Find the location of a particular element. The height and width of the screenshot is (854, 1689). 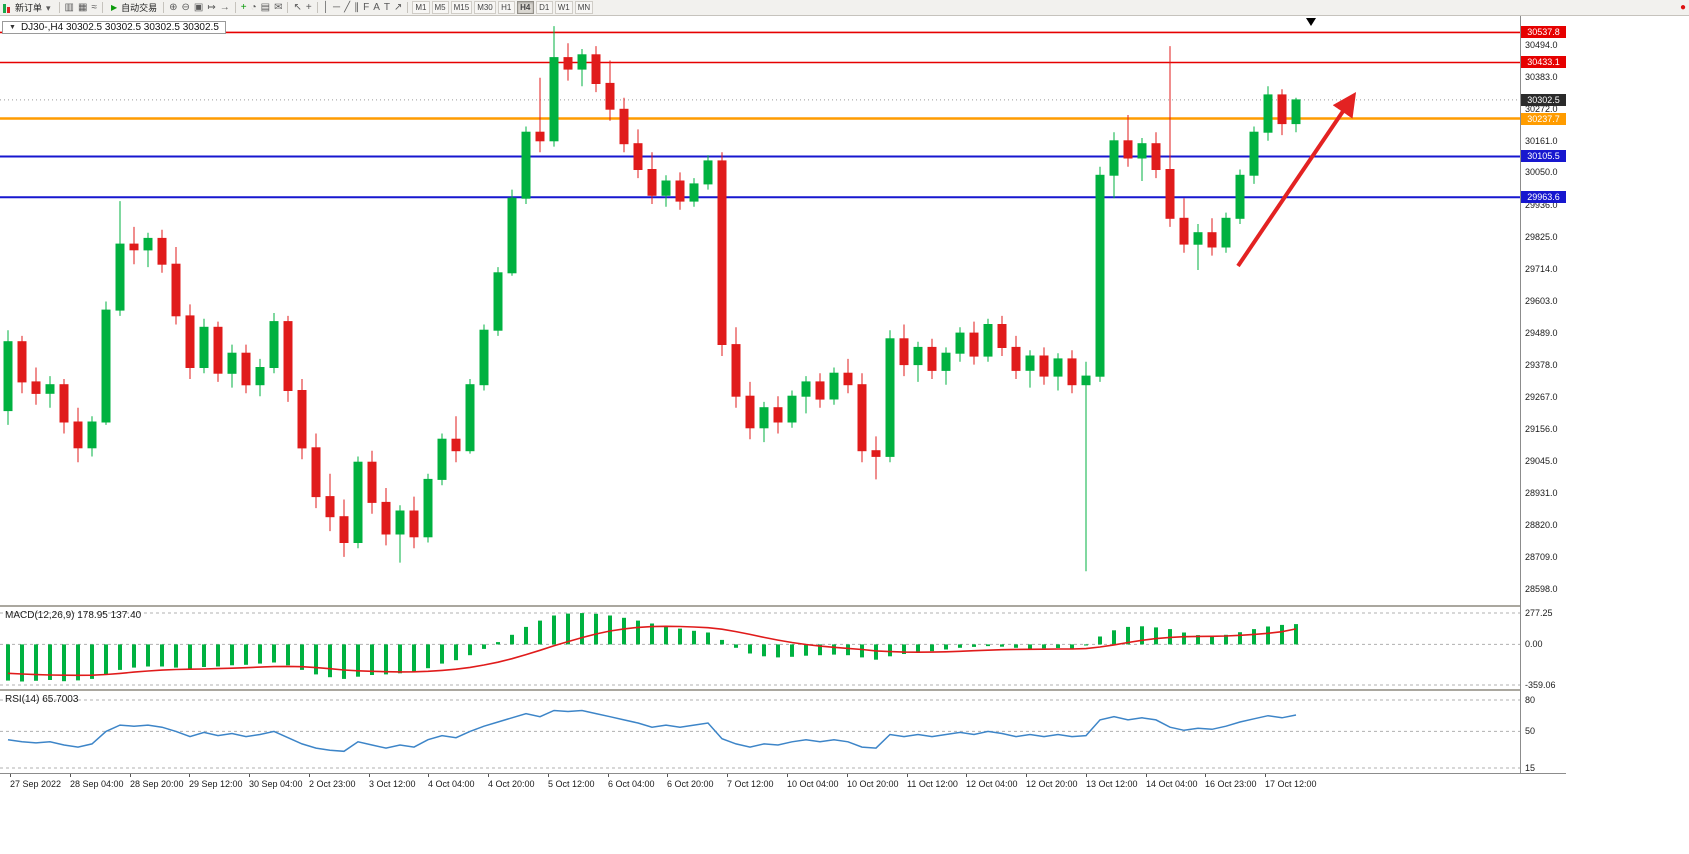

time-axis-label: 7 Oct 12:00 is located at coordinates (750, 784).